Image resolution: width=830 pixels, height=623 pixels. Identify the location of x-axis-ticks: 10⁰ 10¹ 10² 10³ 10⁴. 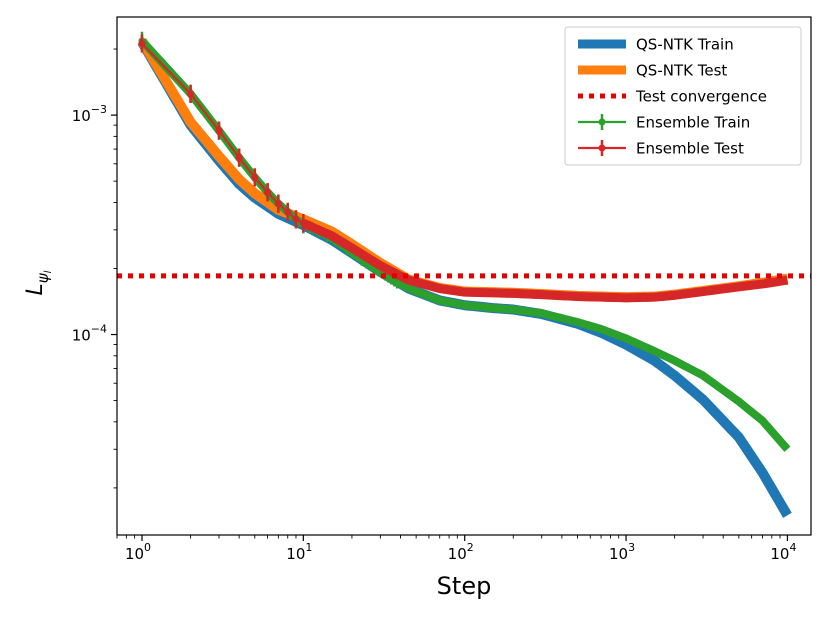
(456, 549).